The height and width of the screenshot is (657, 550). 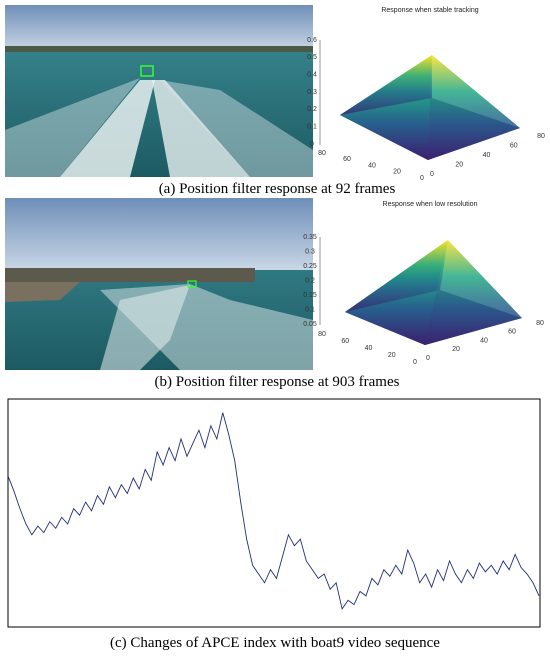 What do you see at coordinates (310, 324) in the screenshot?
I see `z-tick-label: 0.05` at bounding box center [310, 324].